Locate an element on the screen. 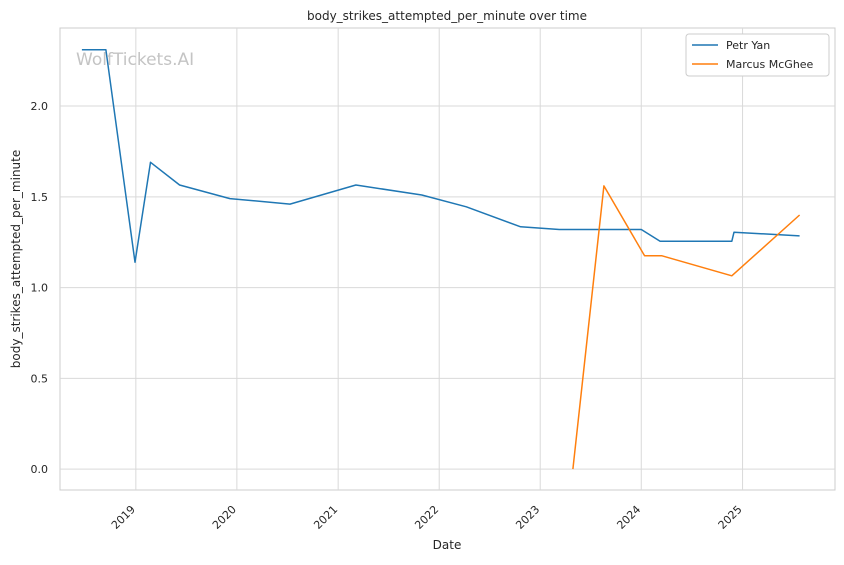 This screenshot has width=844, height=565. y-tick-label: 1.5 is located at coordinates (40, 197).